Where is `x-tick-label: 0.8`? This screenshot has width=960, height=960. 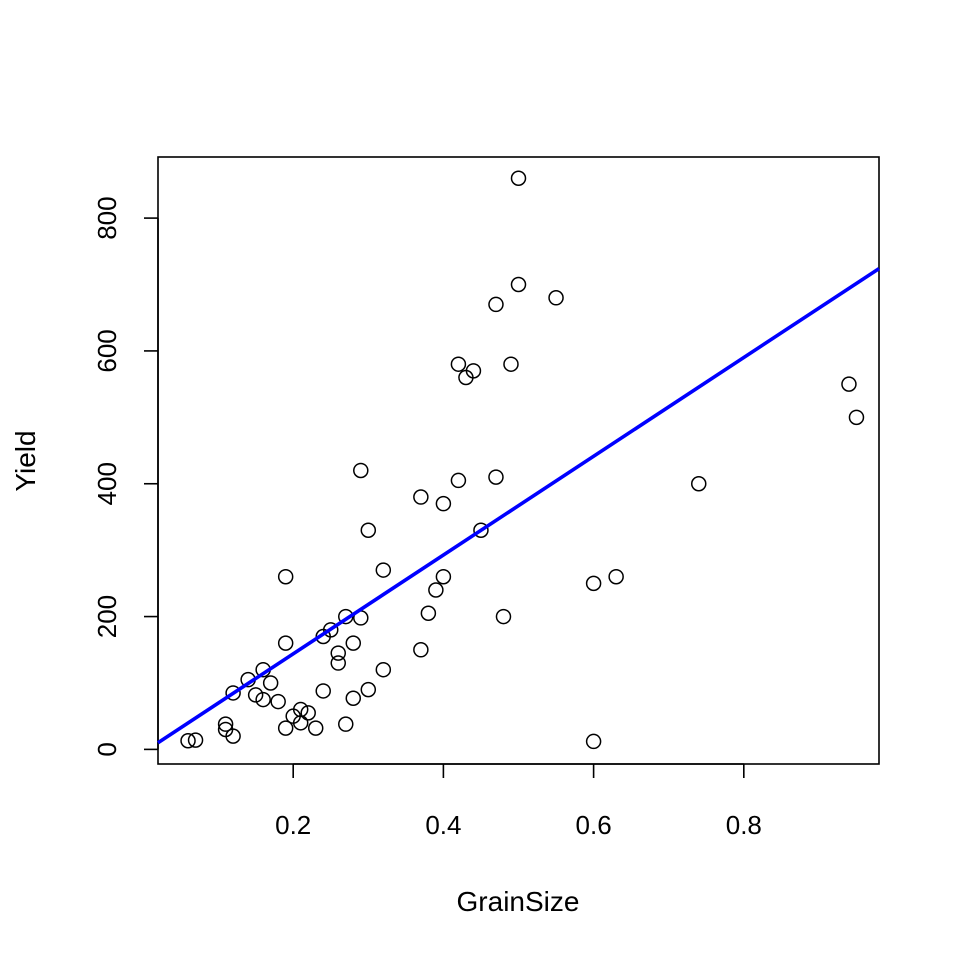
x-tick-label: 0.8 is located at coordinates (744, 825).